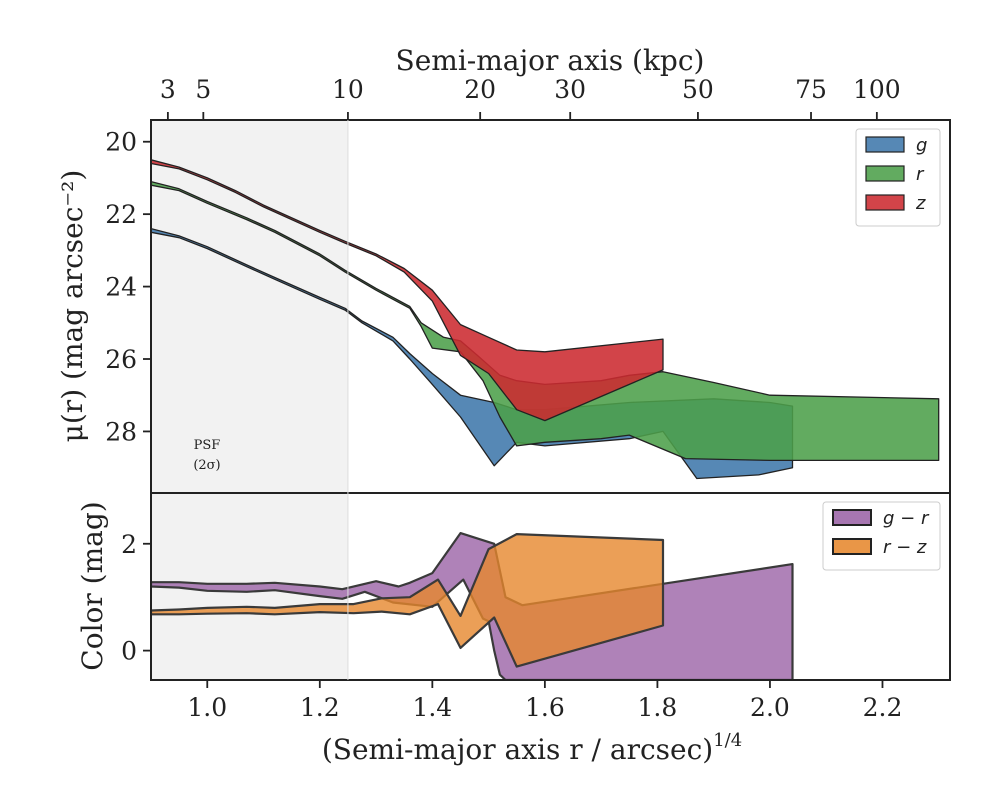 The image size is (1000, 800). What do you see at coordinates (408, 600) in the screenshot?
I see `band-rz` at bounding box center [408, 600].